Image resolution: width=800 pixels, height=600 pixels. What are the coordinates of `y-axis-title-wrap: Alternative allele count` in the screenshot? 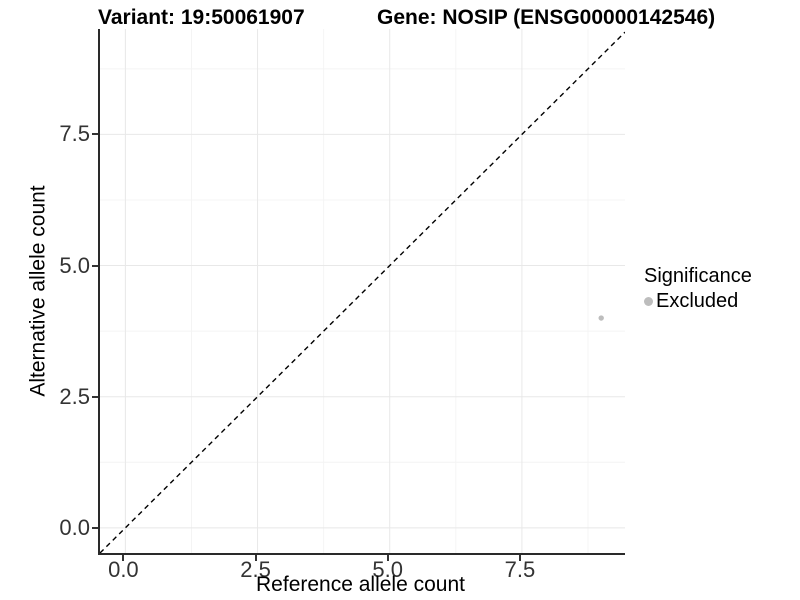 It's located at (39, 291).